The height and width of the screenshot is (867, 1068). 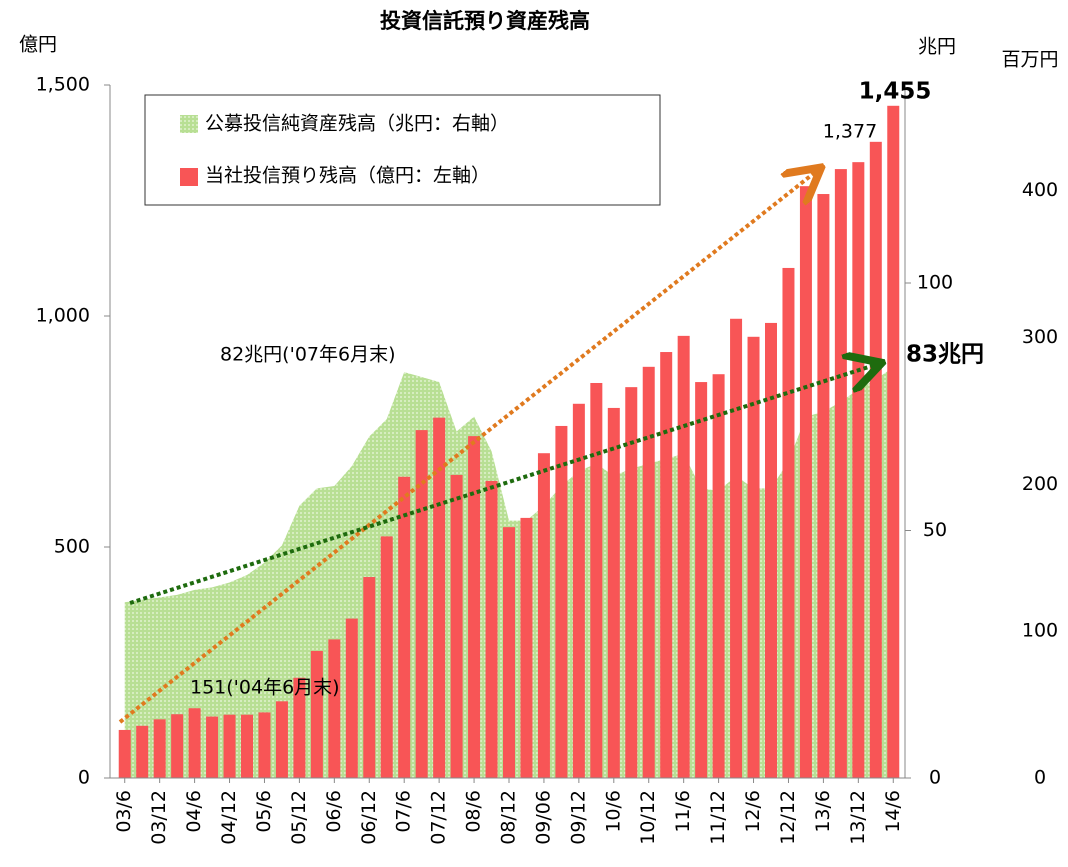 I want to click on x-tick-label: 06/12, so click(x=369, y=817).